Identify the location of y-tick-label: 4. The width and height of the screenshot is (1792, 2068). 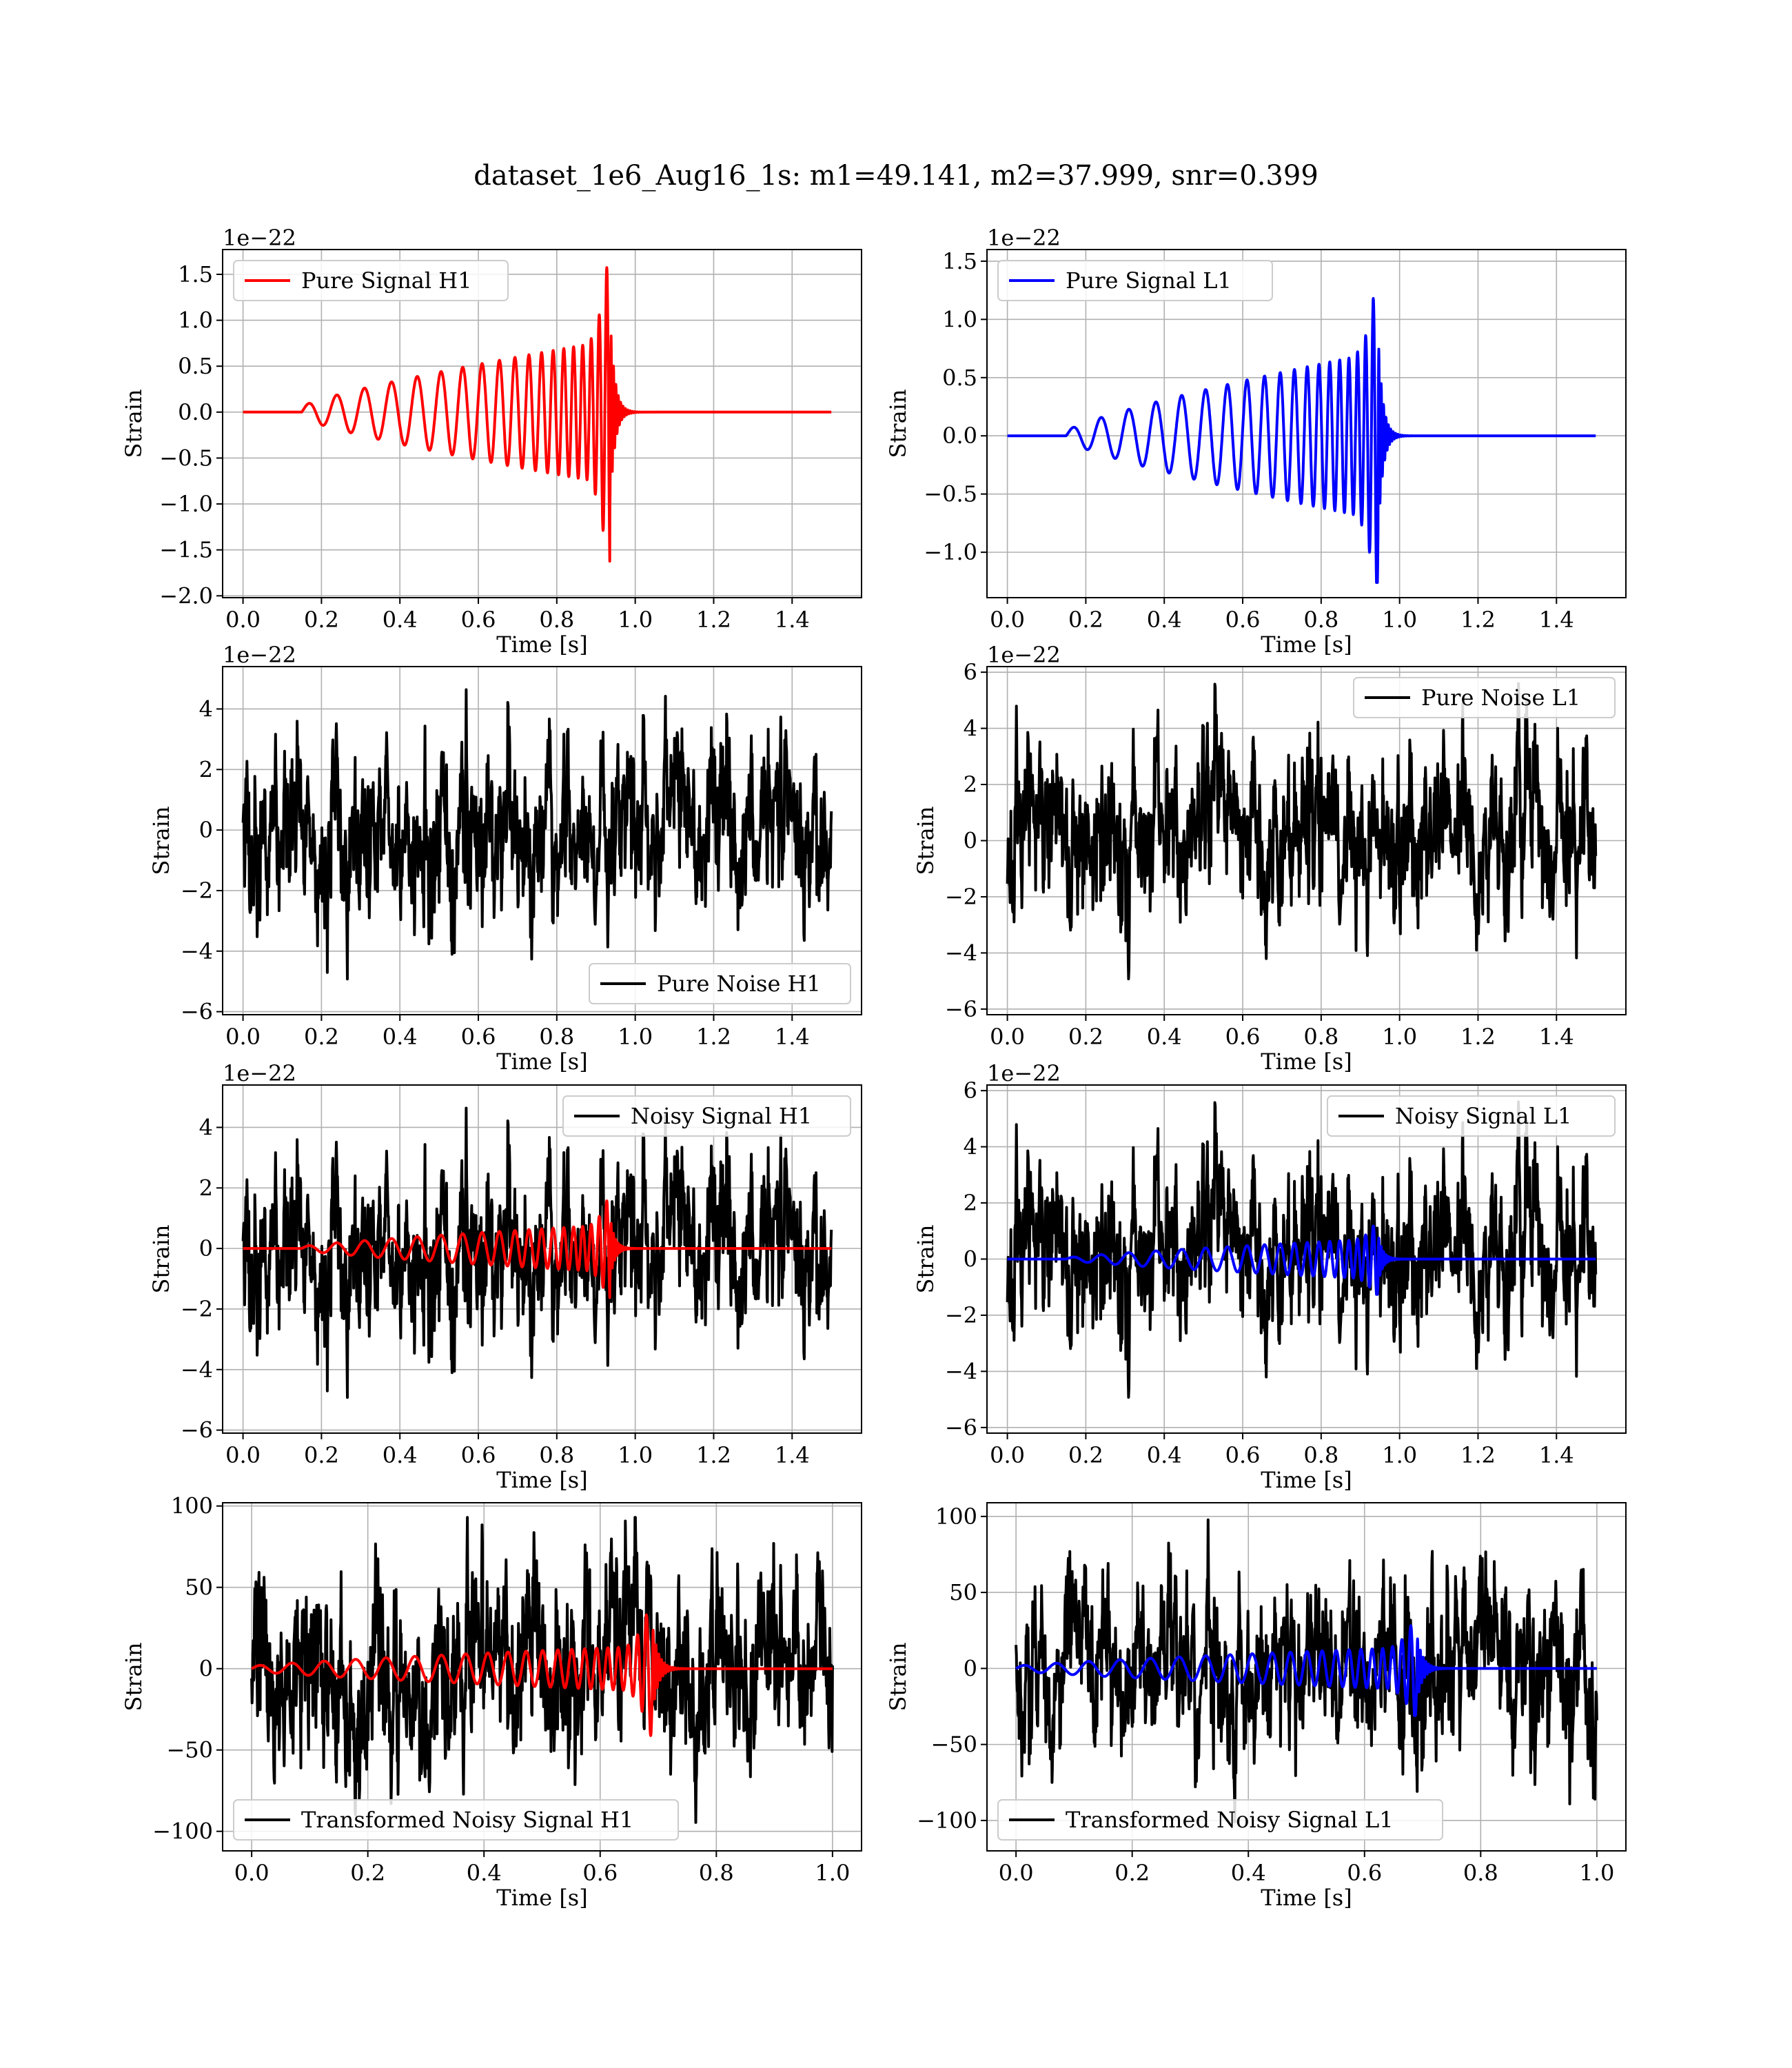
(206, 709).